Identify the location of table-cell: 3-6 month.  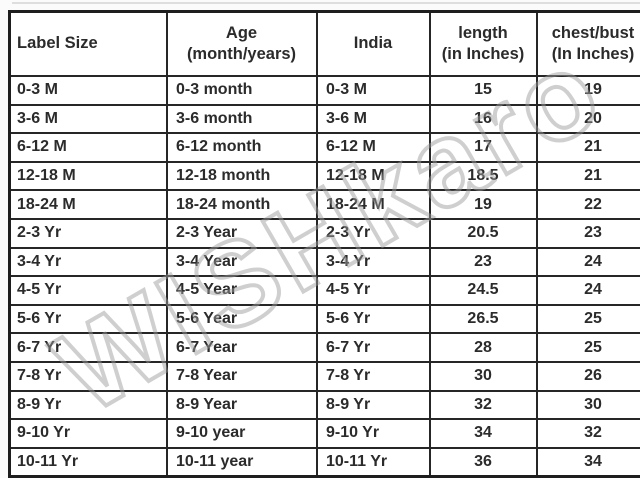
(242, 119).